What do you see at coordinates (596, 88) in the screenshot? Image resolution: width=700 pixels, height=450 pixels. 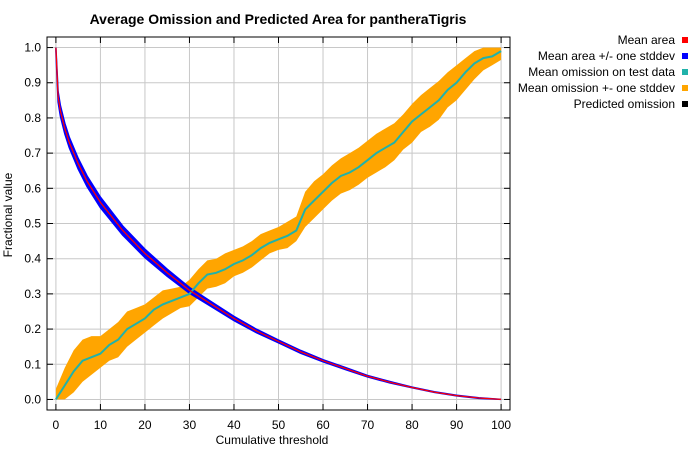 I see `legend-label: Mean omission +- one stddev` at bounding box center [596, 88].